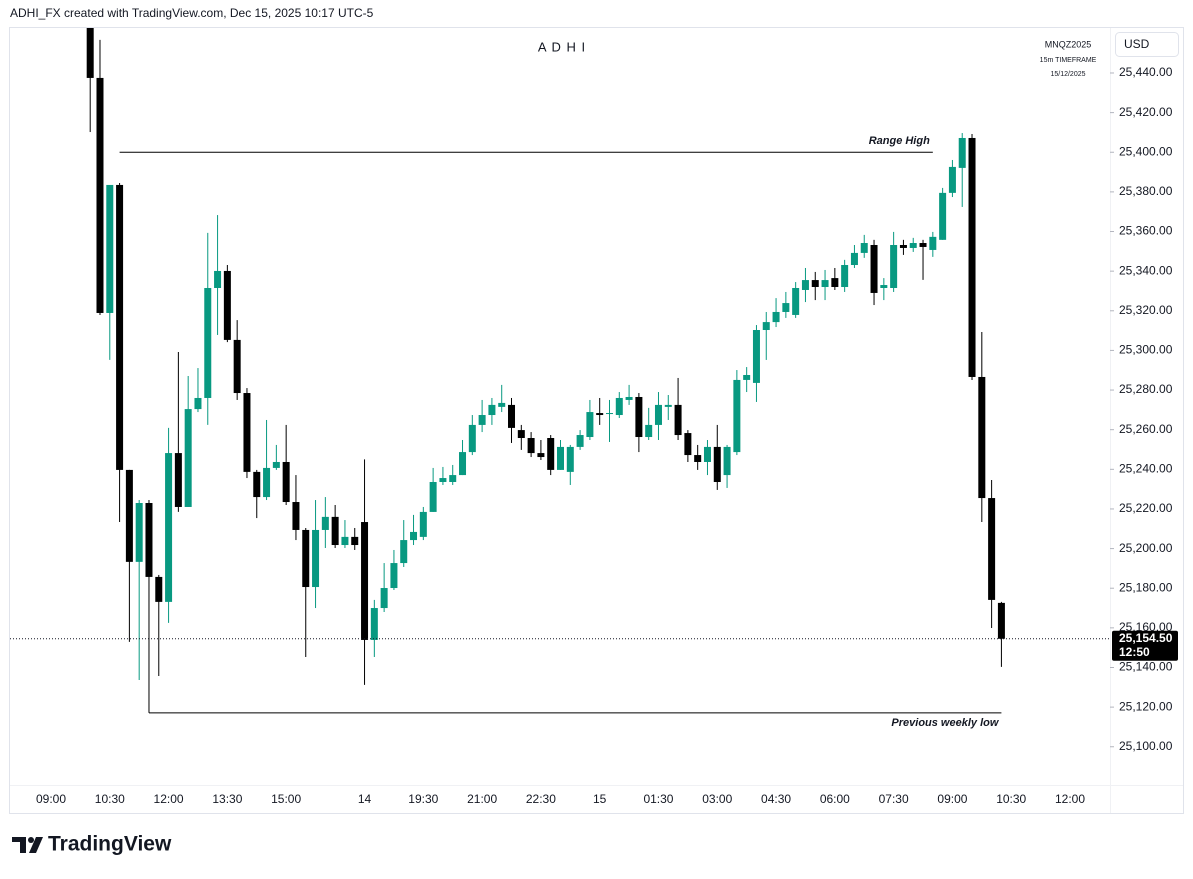  What do you see at coordinates (1146, 350) in the screenshot?
I see `y-tick-label: 25,300.00` at bounding box center [1146, 350].